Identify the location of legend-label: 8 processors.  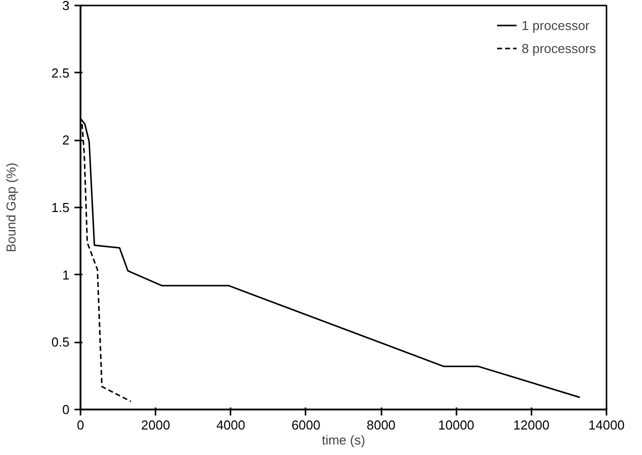
(559, 48).